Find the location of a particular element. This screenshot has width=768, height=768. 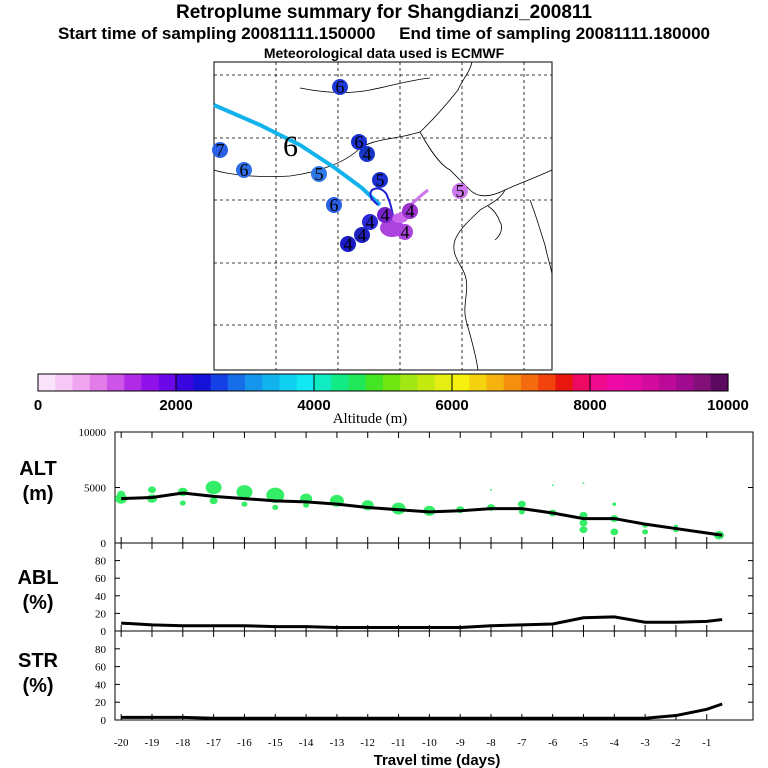

x-tick-label: -1 is located at coordinates (706, 743).